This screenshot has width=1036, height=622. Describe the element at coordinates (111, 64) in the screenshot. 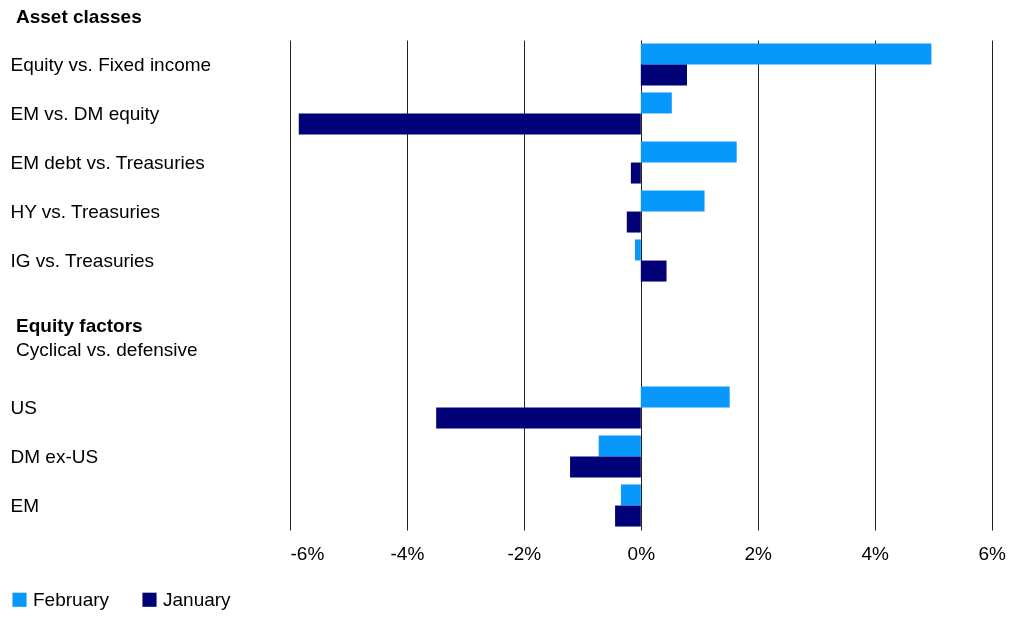

I see `y-tick-label: Equity vs. Fixed income` at that location.